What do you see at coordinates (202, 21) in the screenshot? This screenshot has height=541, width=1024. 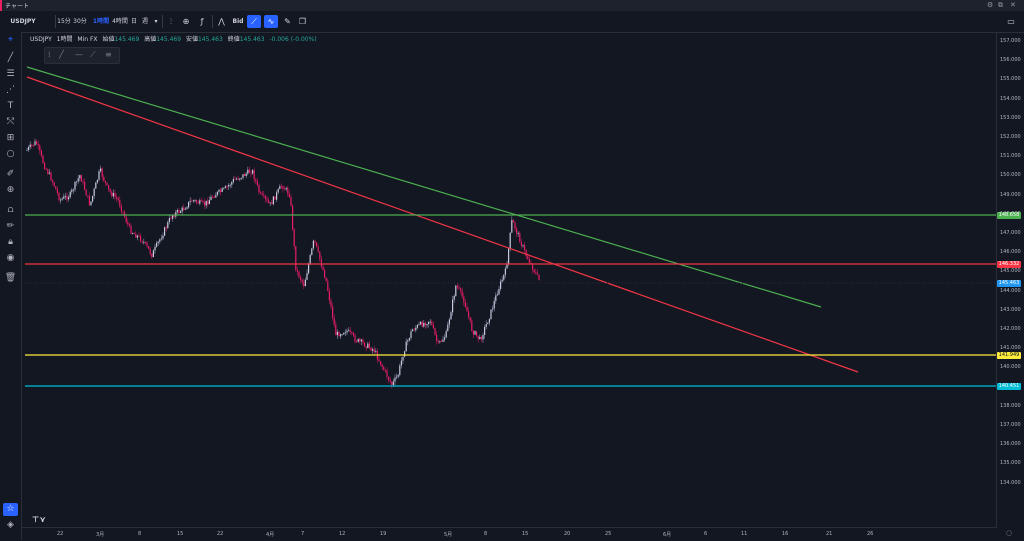 I see `indicators-icon: ƒ` at bounding box center [202, 21].